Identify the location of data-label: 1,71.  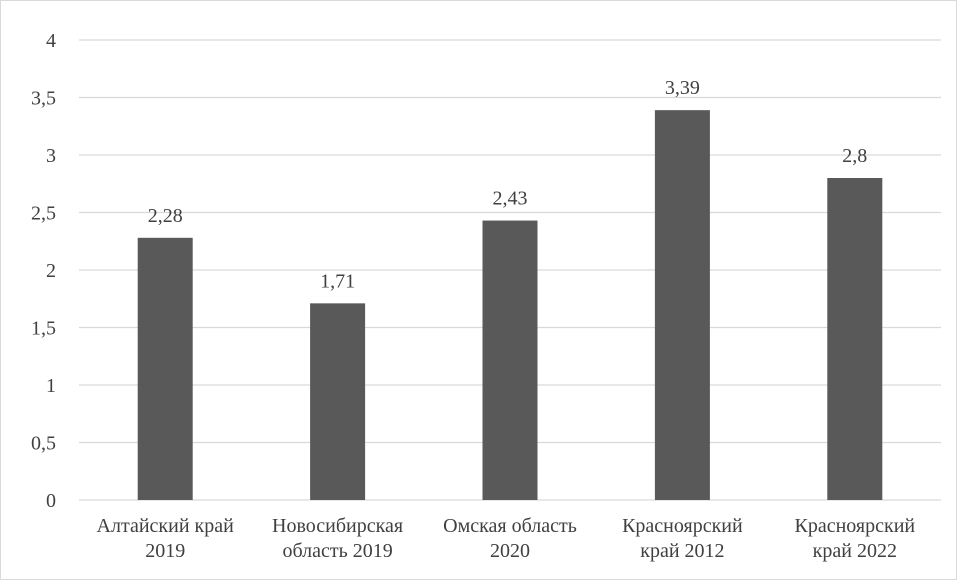
(337, 281).